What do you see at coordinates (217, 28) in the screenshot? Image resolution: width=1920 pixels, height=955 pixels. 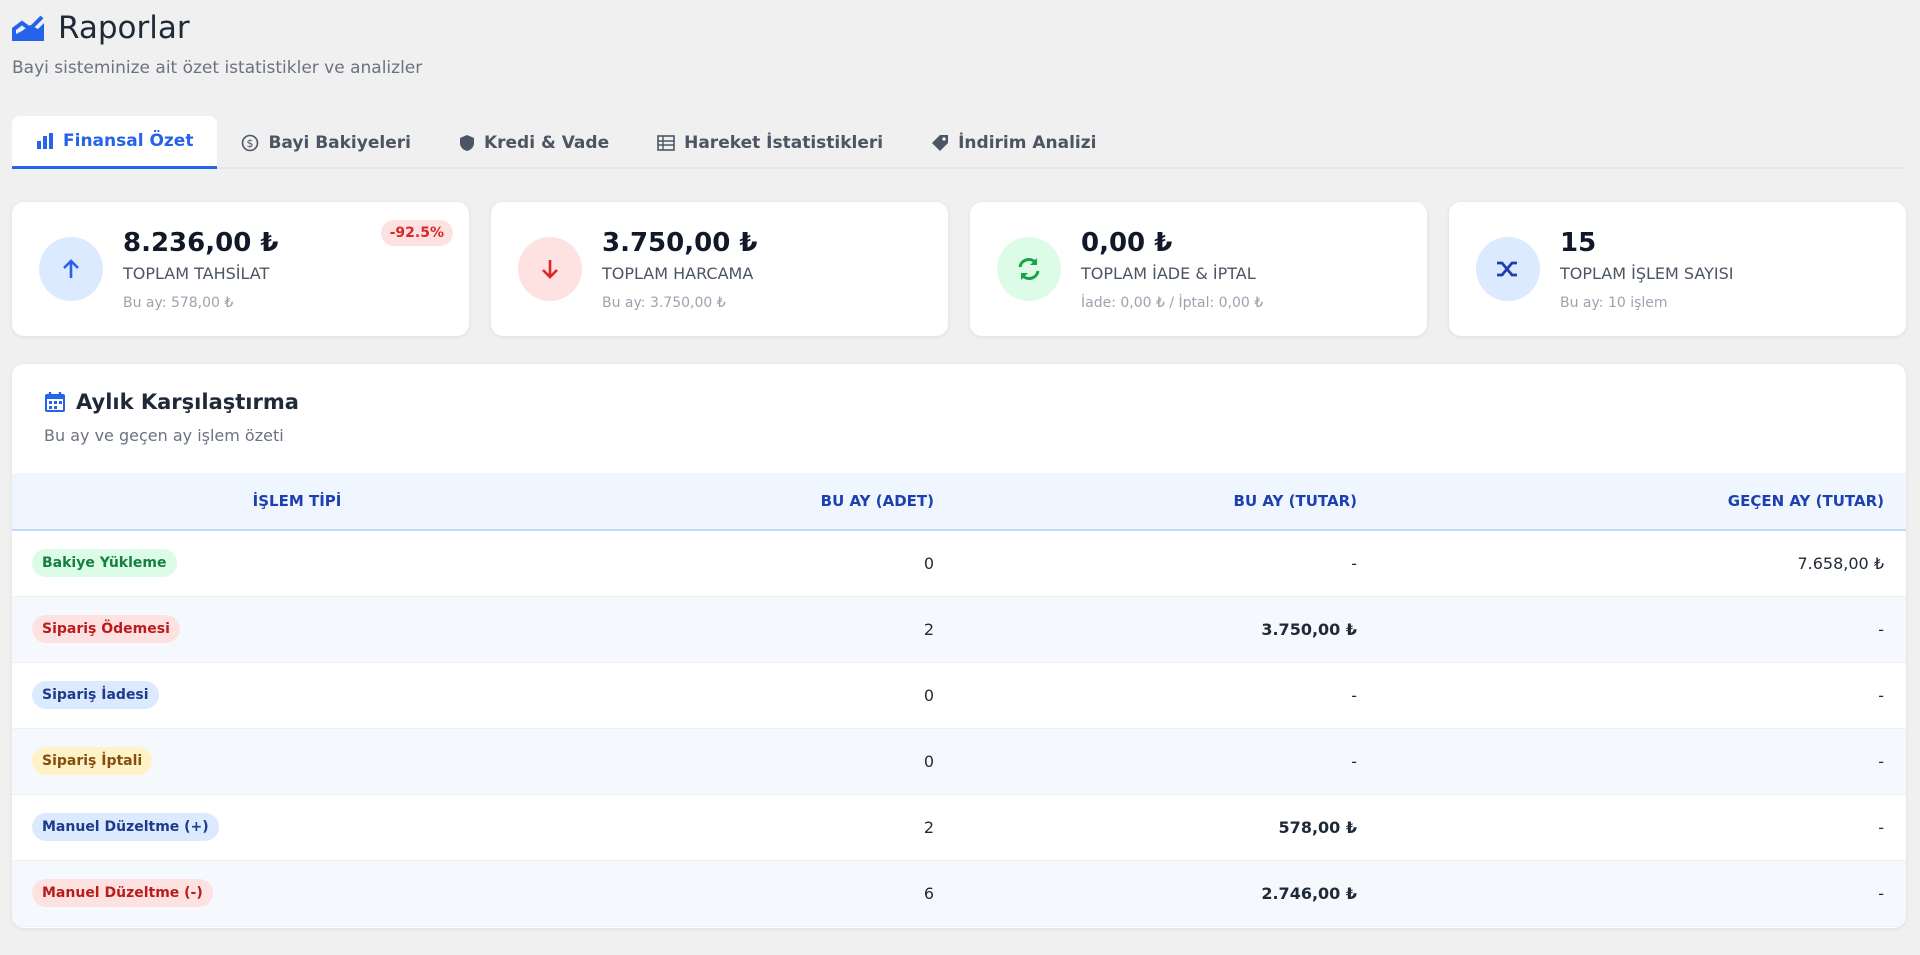 I see `title-row: Raporlar` at bounding box center [217, 28].